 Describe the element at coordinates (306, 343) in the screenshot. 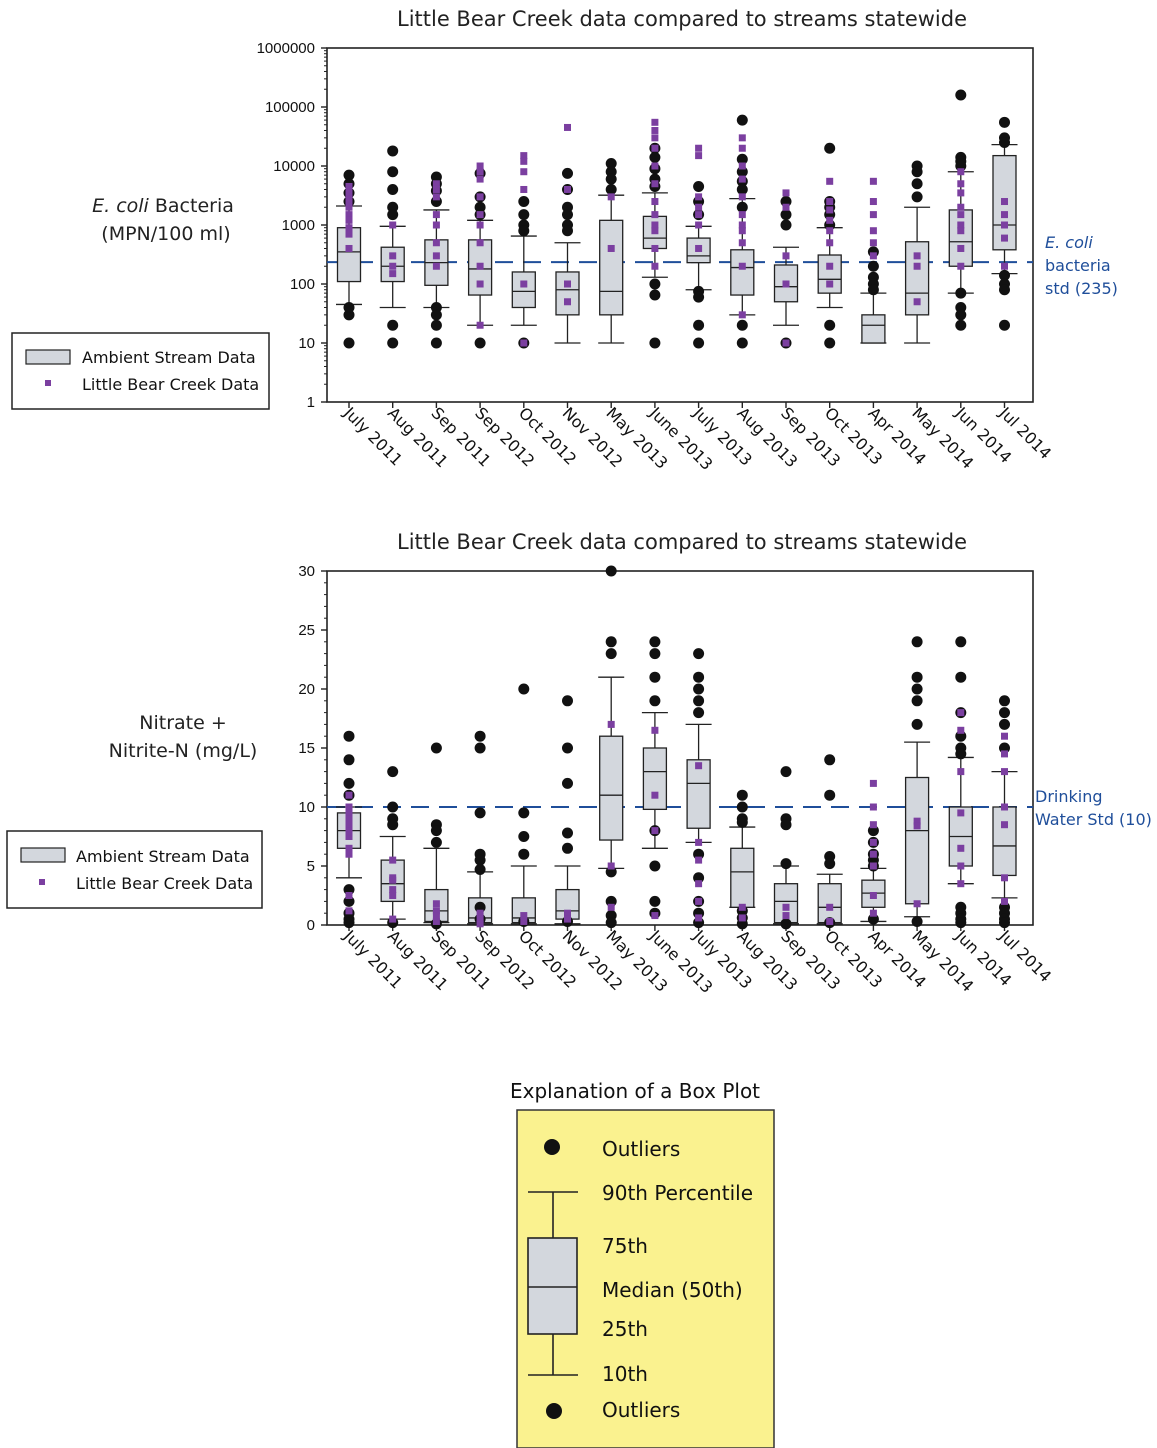

I see `ecoli-y-tick-label: 10` at that location.